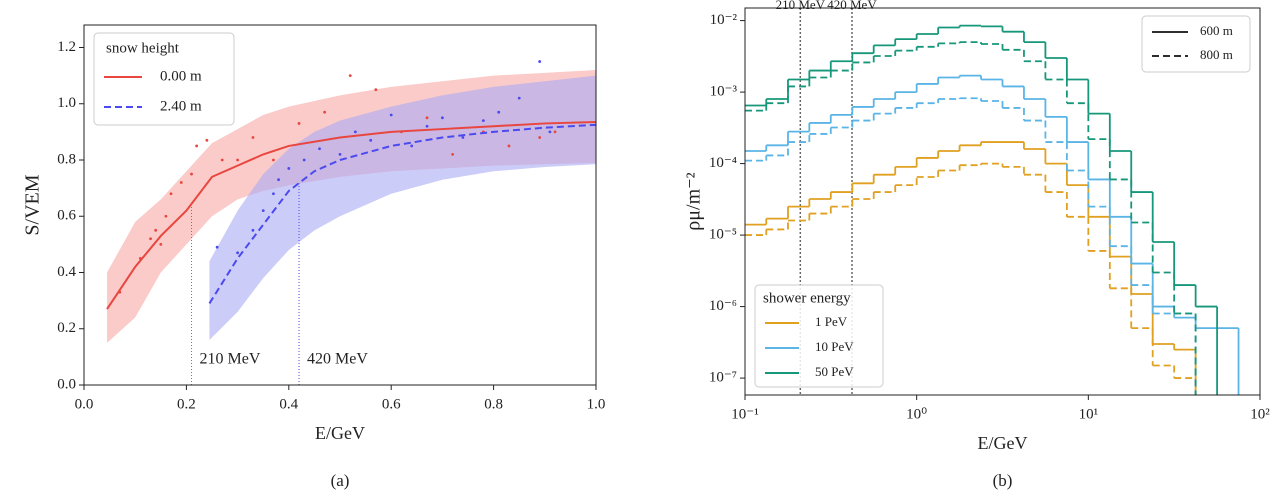 This screenshot has height=497, width=1279. What do you see at coordinates (186, 404) in the screenshot?
I see `x-tick-label: 0.2` at bounding box center [186, 404].